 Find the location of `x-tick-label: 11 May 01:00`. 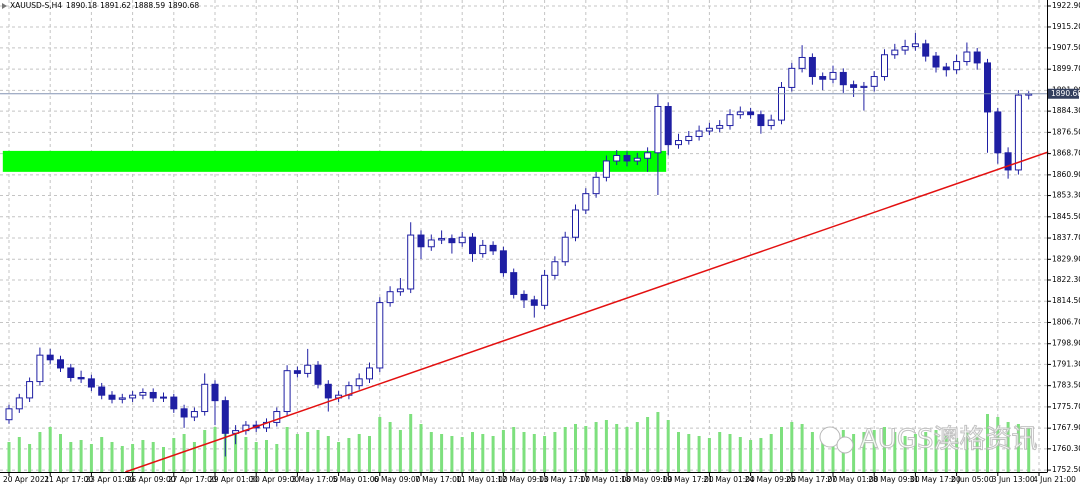

x-tick-label: 11 May 01:00 is located at coordinates (482, 479).